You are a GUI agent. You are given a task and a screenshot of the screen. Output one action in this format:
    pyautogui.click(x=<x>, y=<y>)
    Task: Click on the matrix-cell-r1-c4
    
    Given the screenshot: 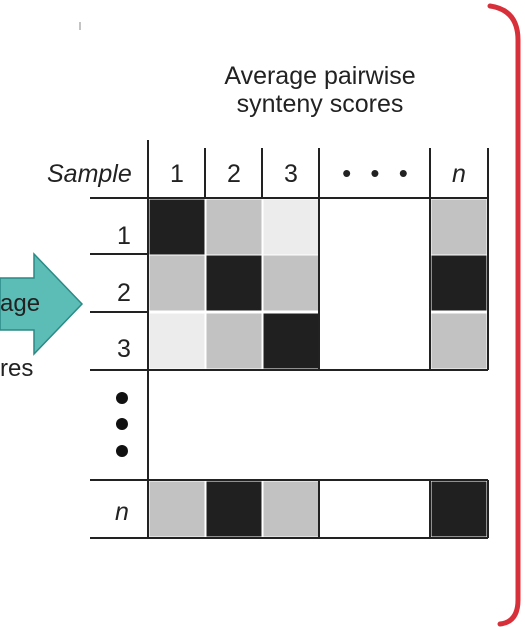 What is the action you would take?
    pyautogui.click(x=459, y=227)
    